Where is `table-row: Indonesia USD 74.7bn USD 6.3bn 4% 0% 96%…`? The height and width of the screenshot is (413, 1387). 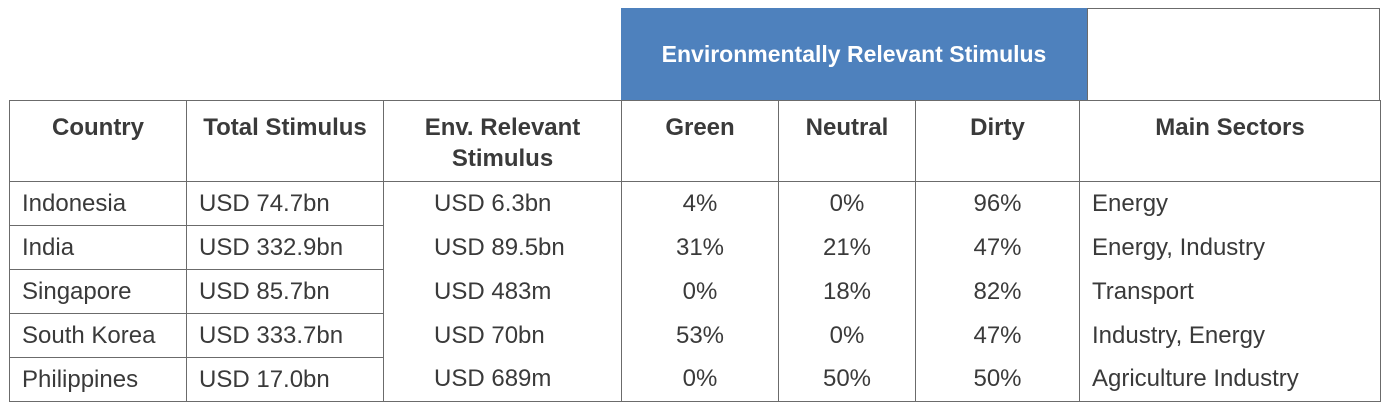
table-row: Indonesia USD 74.7bn USD 6.3bn 4% 0% 96%… is located at coordinates (695, 203).